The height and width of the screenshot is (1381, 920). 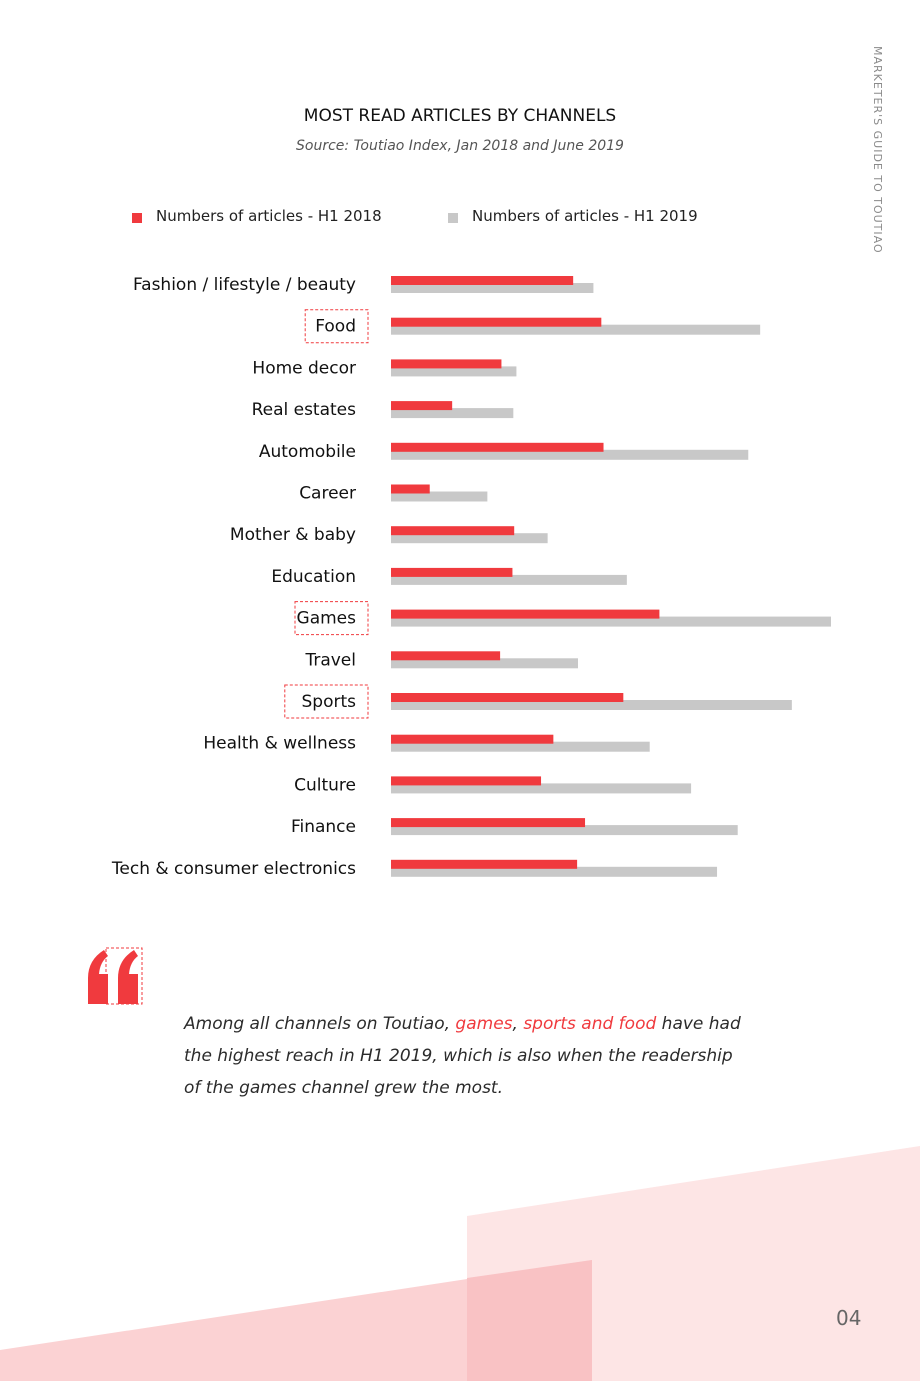 What do you see at coordinates (570, 454) in the screenshot?
I see `bar-2019-automobile` at bounding box center [570, 454].